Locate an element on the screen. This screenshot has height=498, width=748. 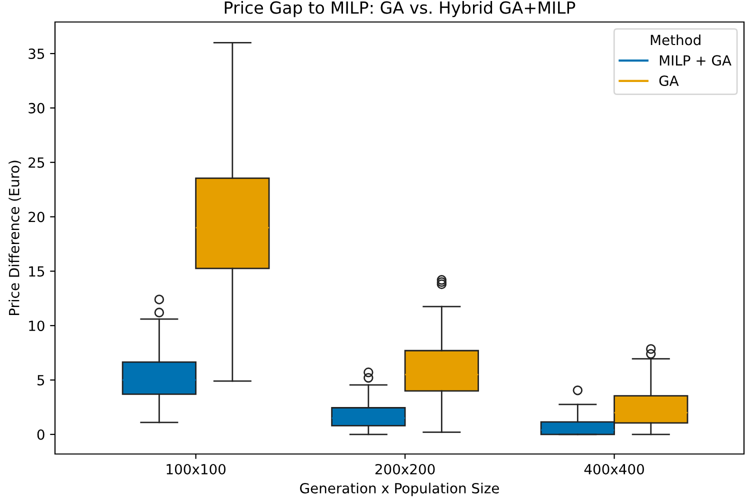
legend-label: GA is located at coordinates (669, 81).